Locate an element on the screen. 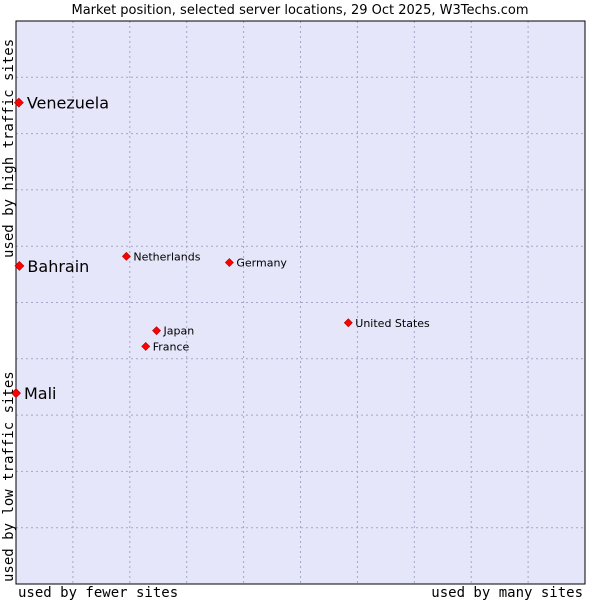 Image resolution: width=600 pixels, height=600 pixels. y-axis-label-bottom: used by low traffic sites is located at coordinates (9, 476).